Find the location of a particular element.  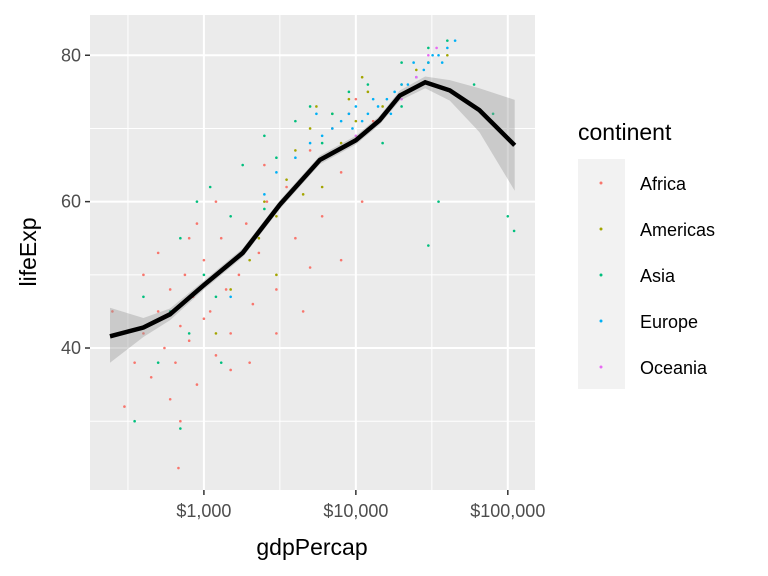

legend-key-europe is located at coordinates (601, 321).